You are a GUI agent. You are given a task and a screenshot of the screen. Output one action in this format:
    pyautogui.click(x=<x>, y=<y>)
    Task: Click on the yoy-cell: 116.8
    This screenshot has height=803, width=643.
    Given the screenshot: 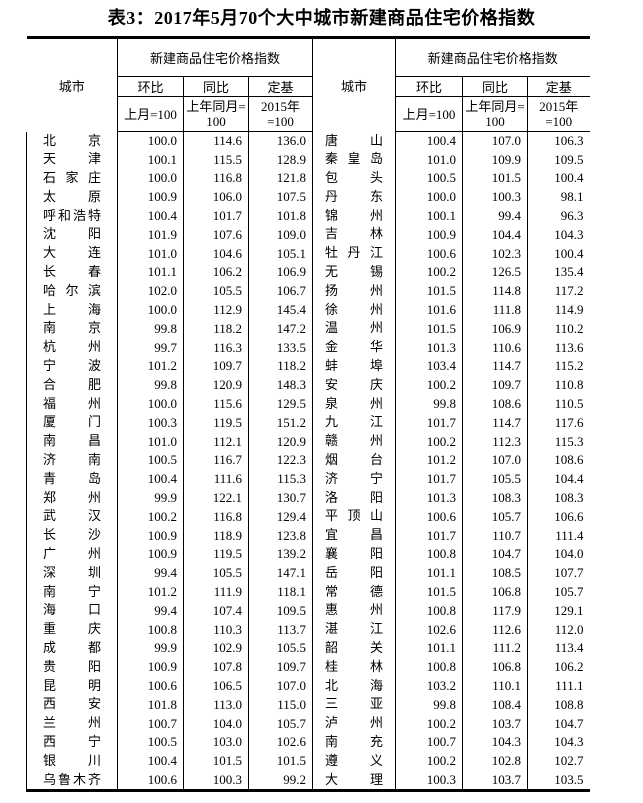 What is the action you would take?
    pyautogui.click(x=216, y=517)
    